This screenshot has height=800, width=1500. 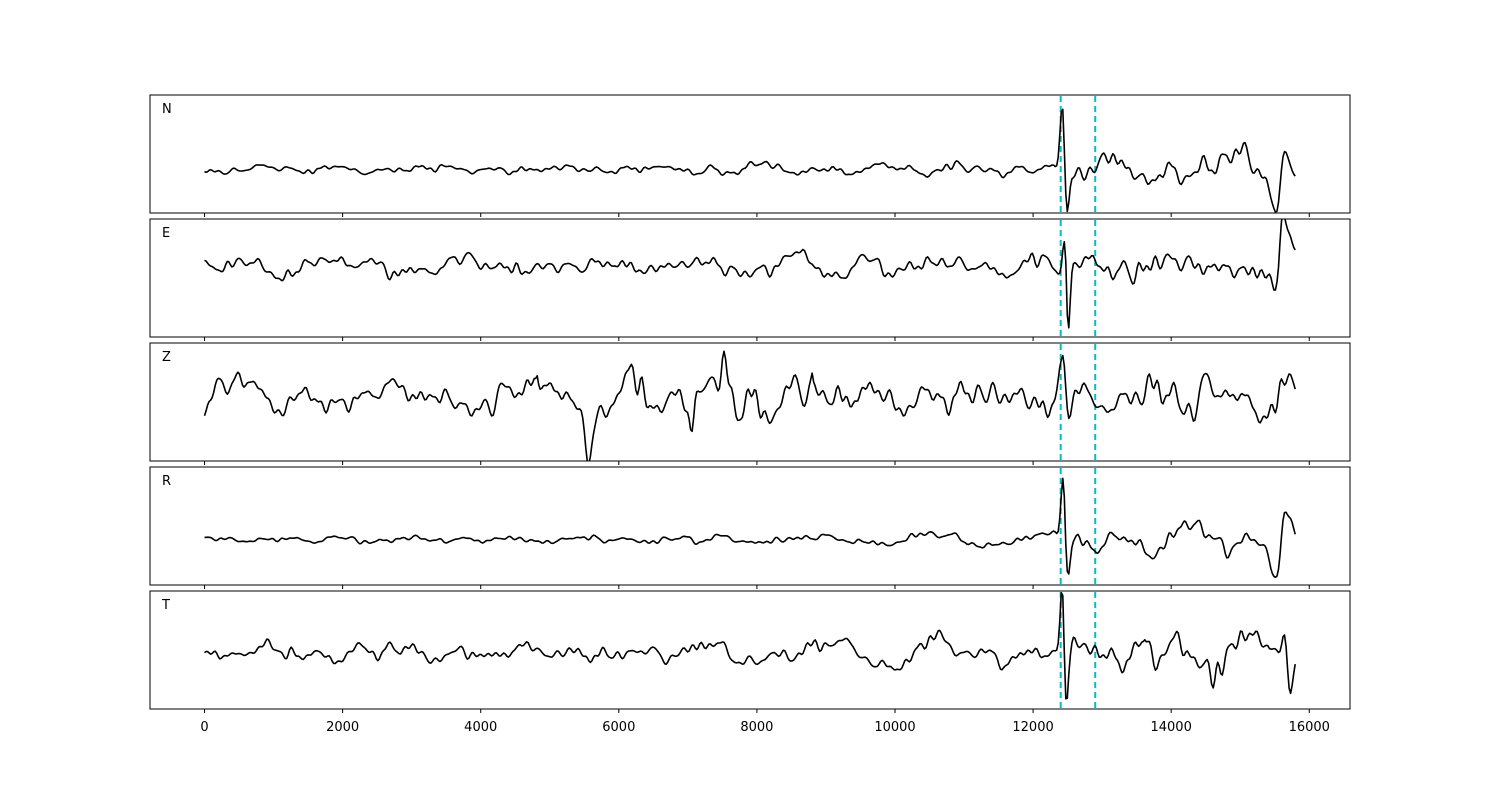 What do you see at coordinates (165, 605) in the screenshot?
I see `channel-label-T: T` at bounding box center [165, 605].